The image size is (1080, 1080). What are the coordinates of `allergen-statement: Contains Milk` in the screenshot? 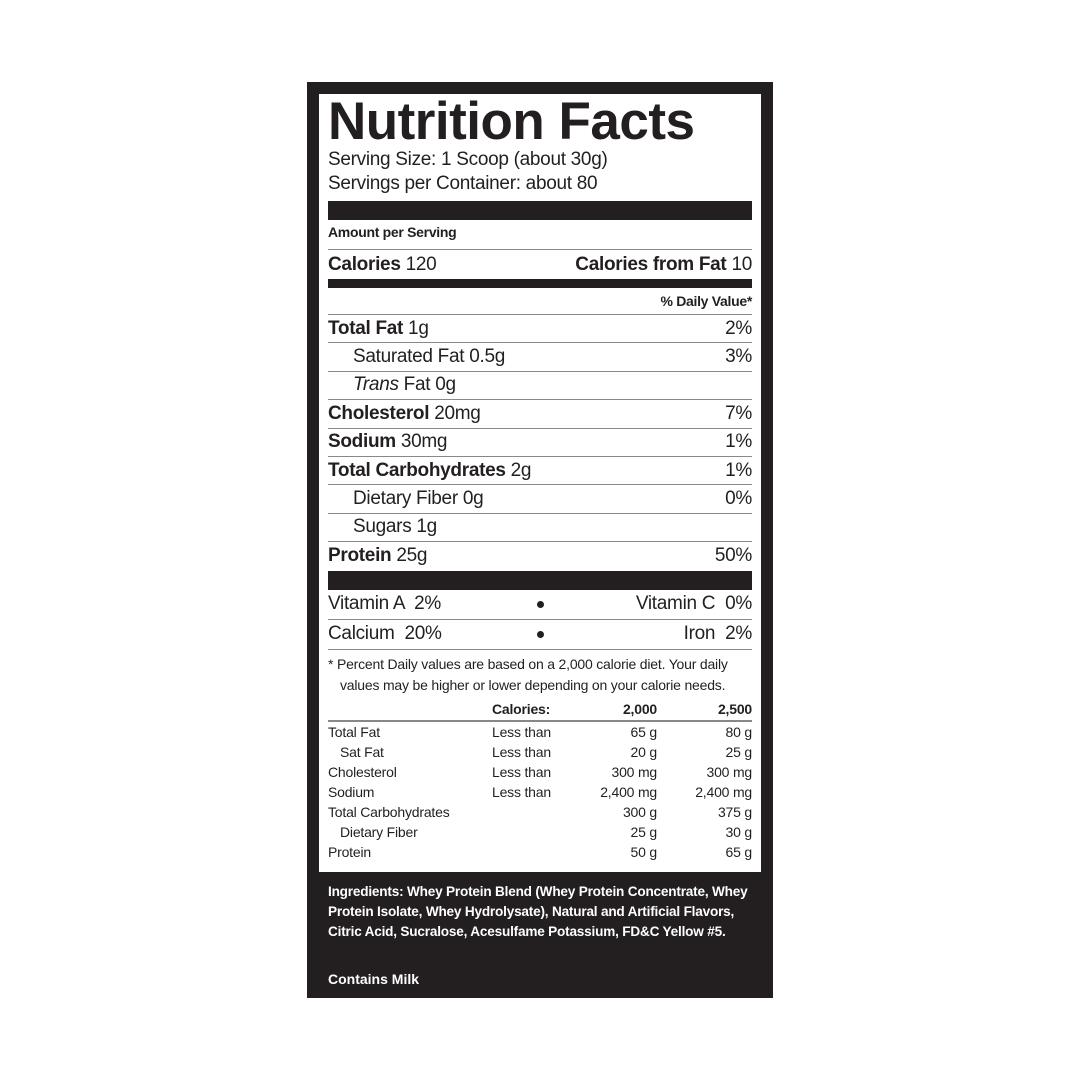 It's located at (374, 979).